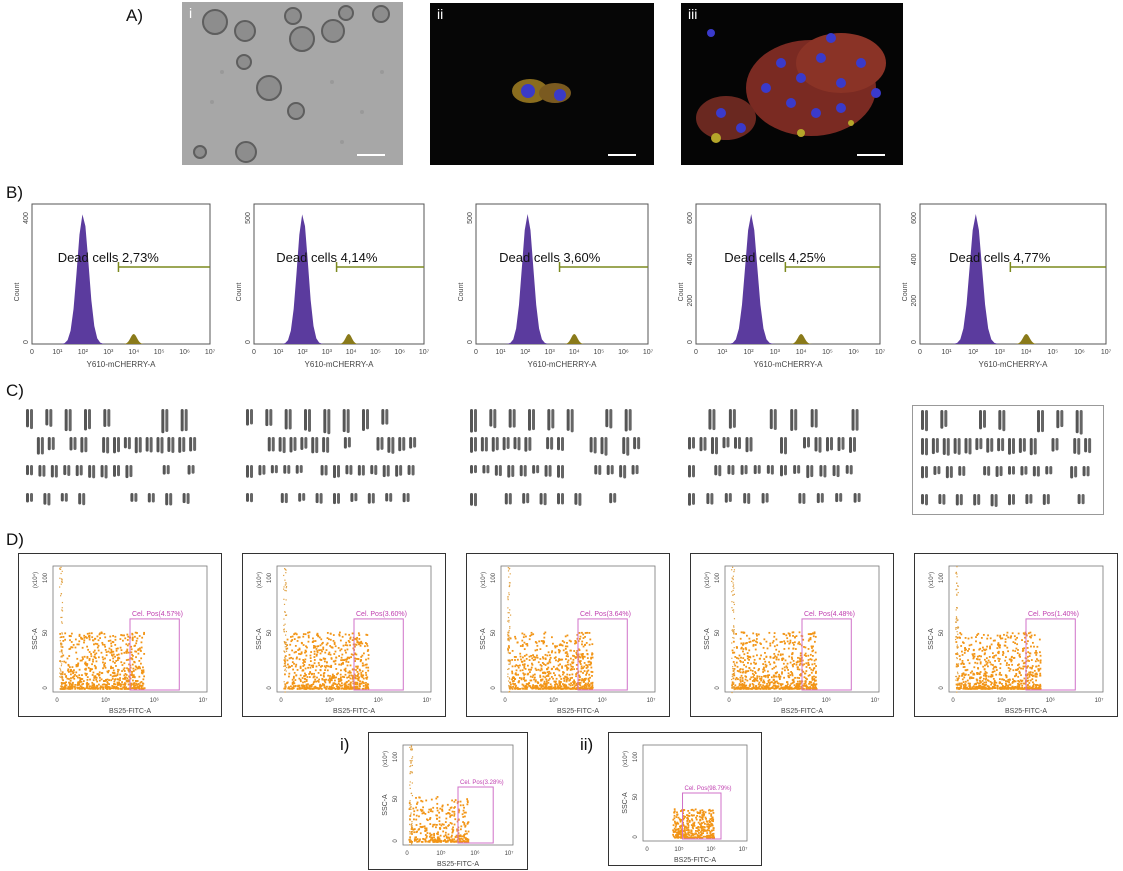  Describe the element at coordinates (458, 795) in the screenshot. I see `plot-frame` at that location.